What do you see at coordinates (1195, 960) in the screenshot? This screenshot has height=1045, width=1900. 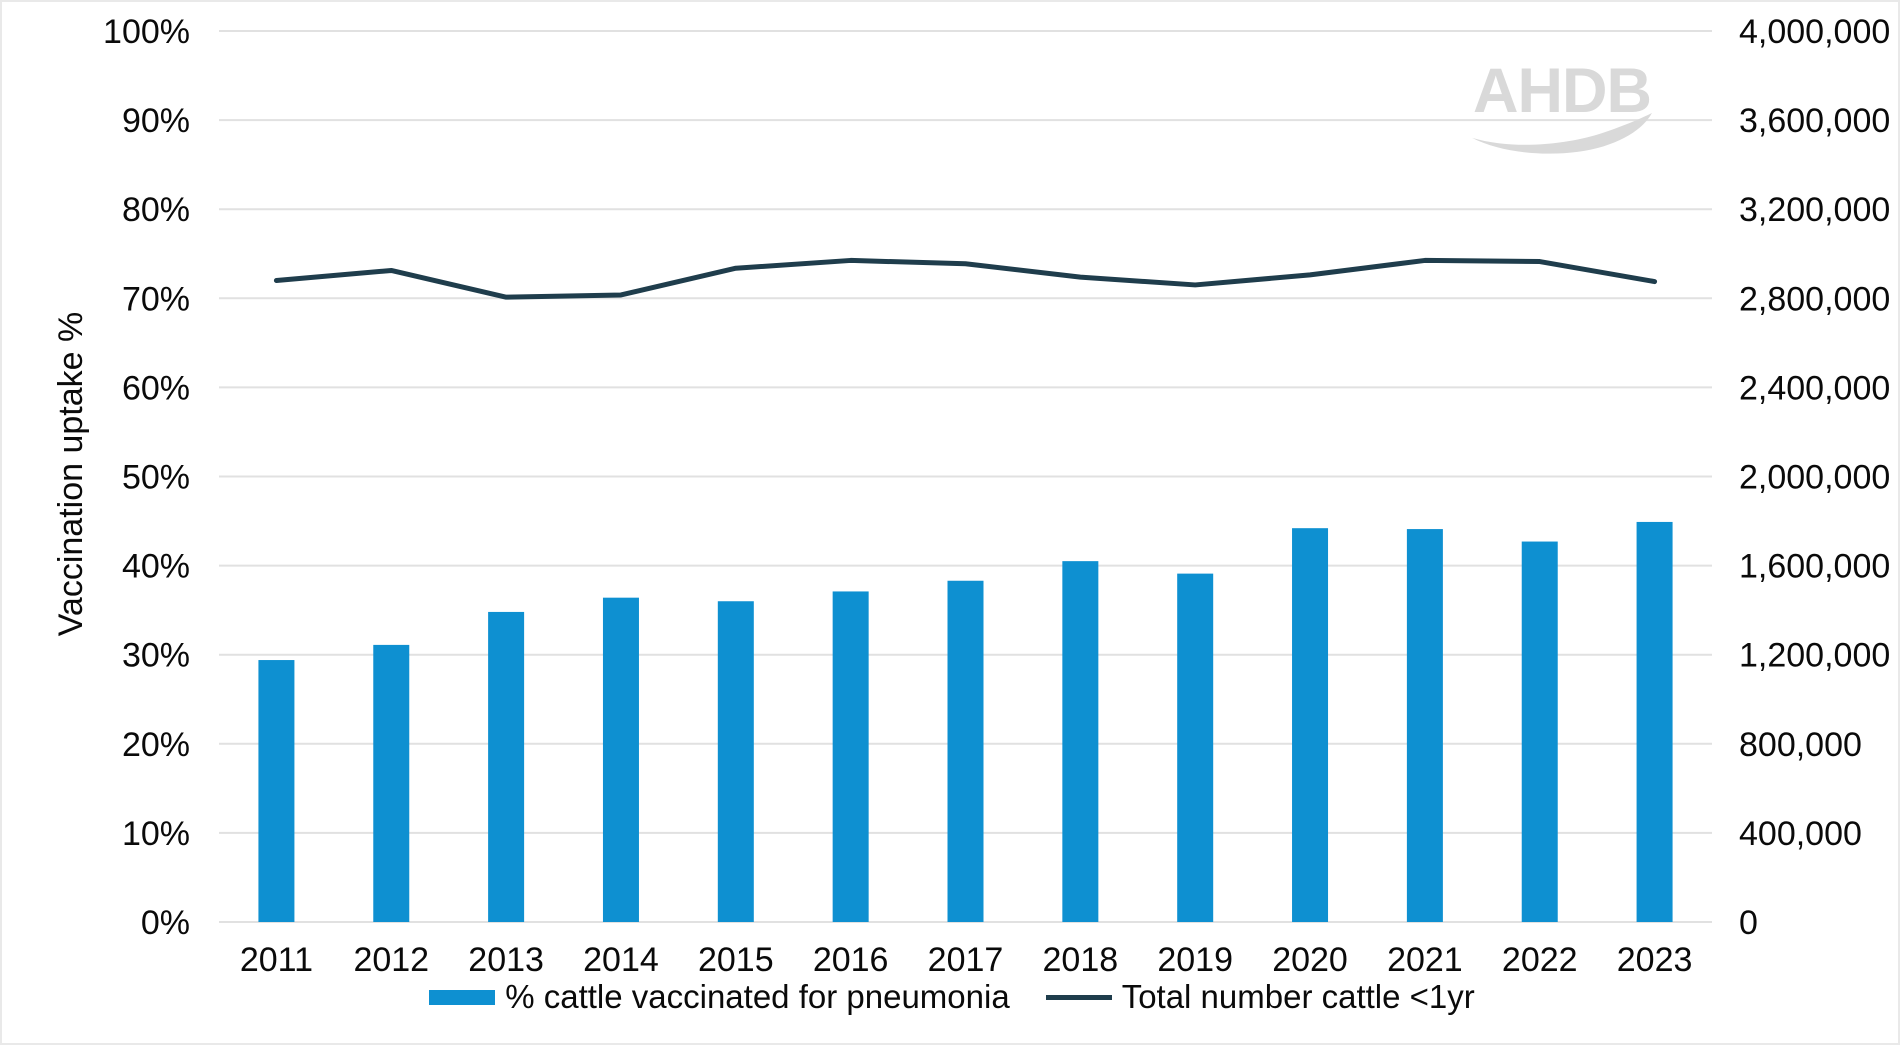 I see `x-axis-label: 2019` at bounding box center [1195, 960].